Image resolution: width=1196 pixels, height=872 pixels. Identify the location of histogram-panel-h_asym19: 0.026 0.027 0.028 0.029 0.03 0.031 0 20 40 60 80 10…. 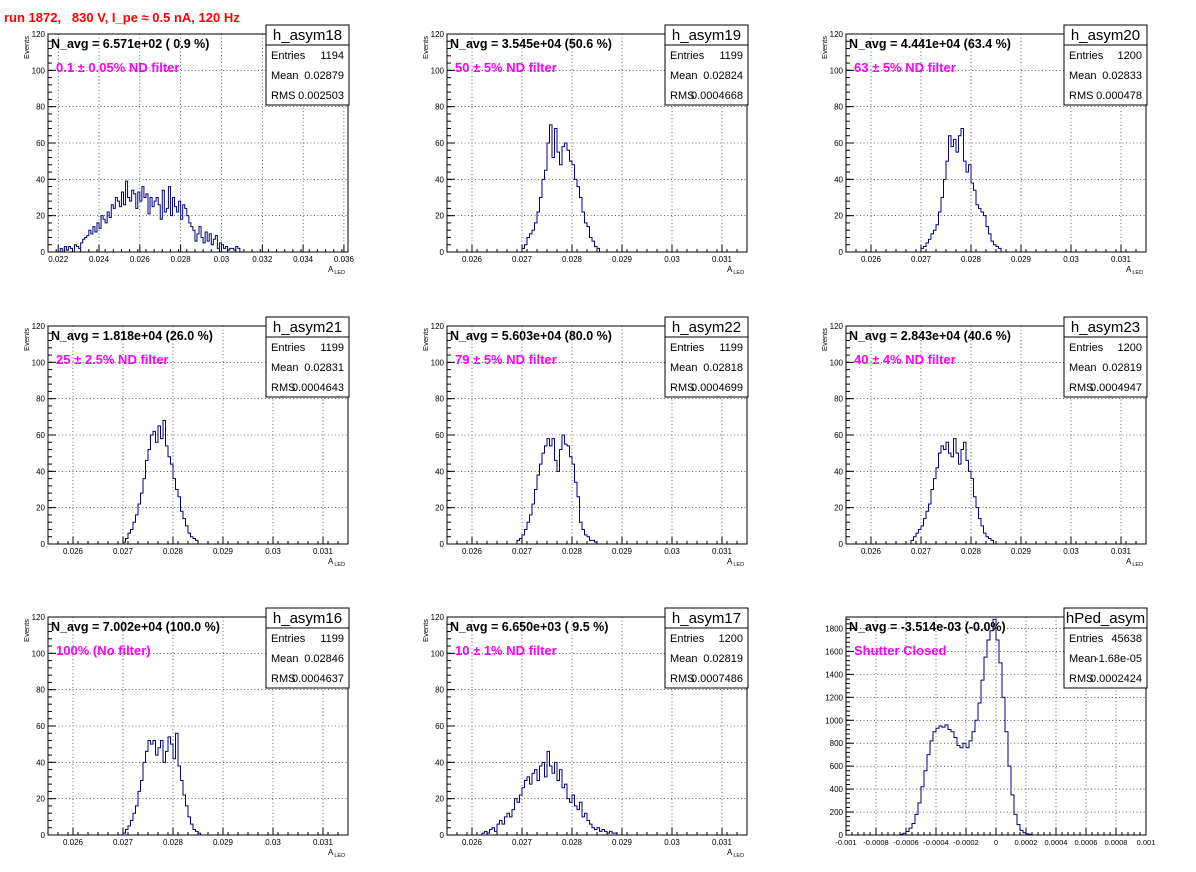
(585, 150).